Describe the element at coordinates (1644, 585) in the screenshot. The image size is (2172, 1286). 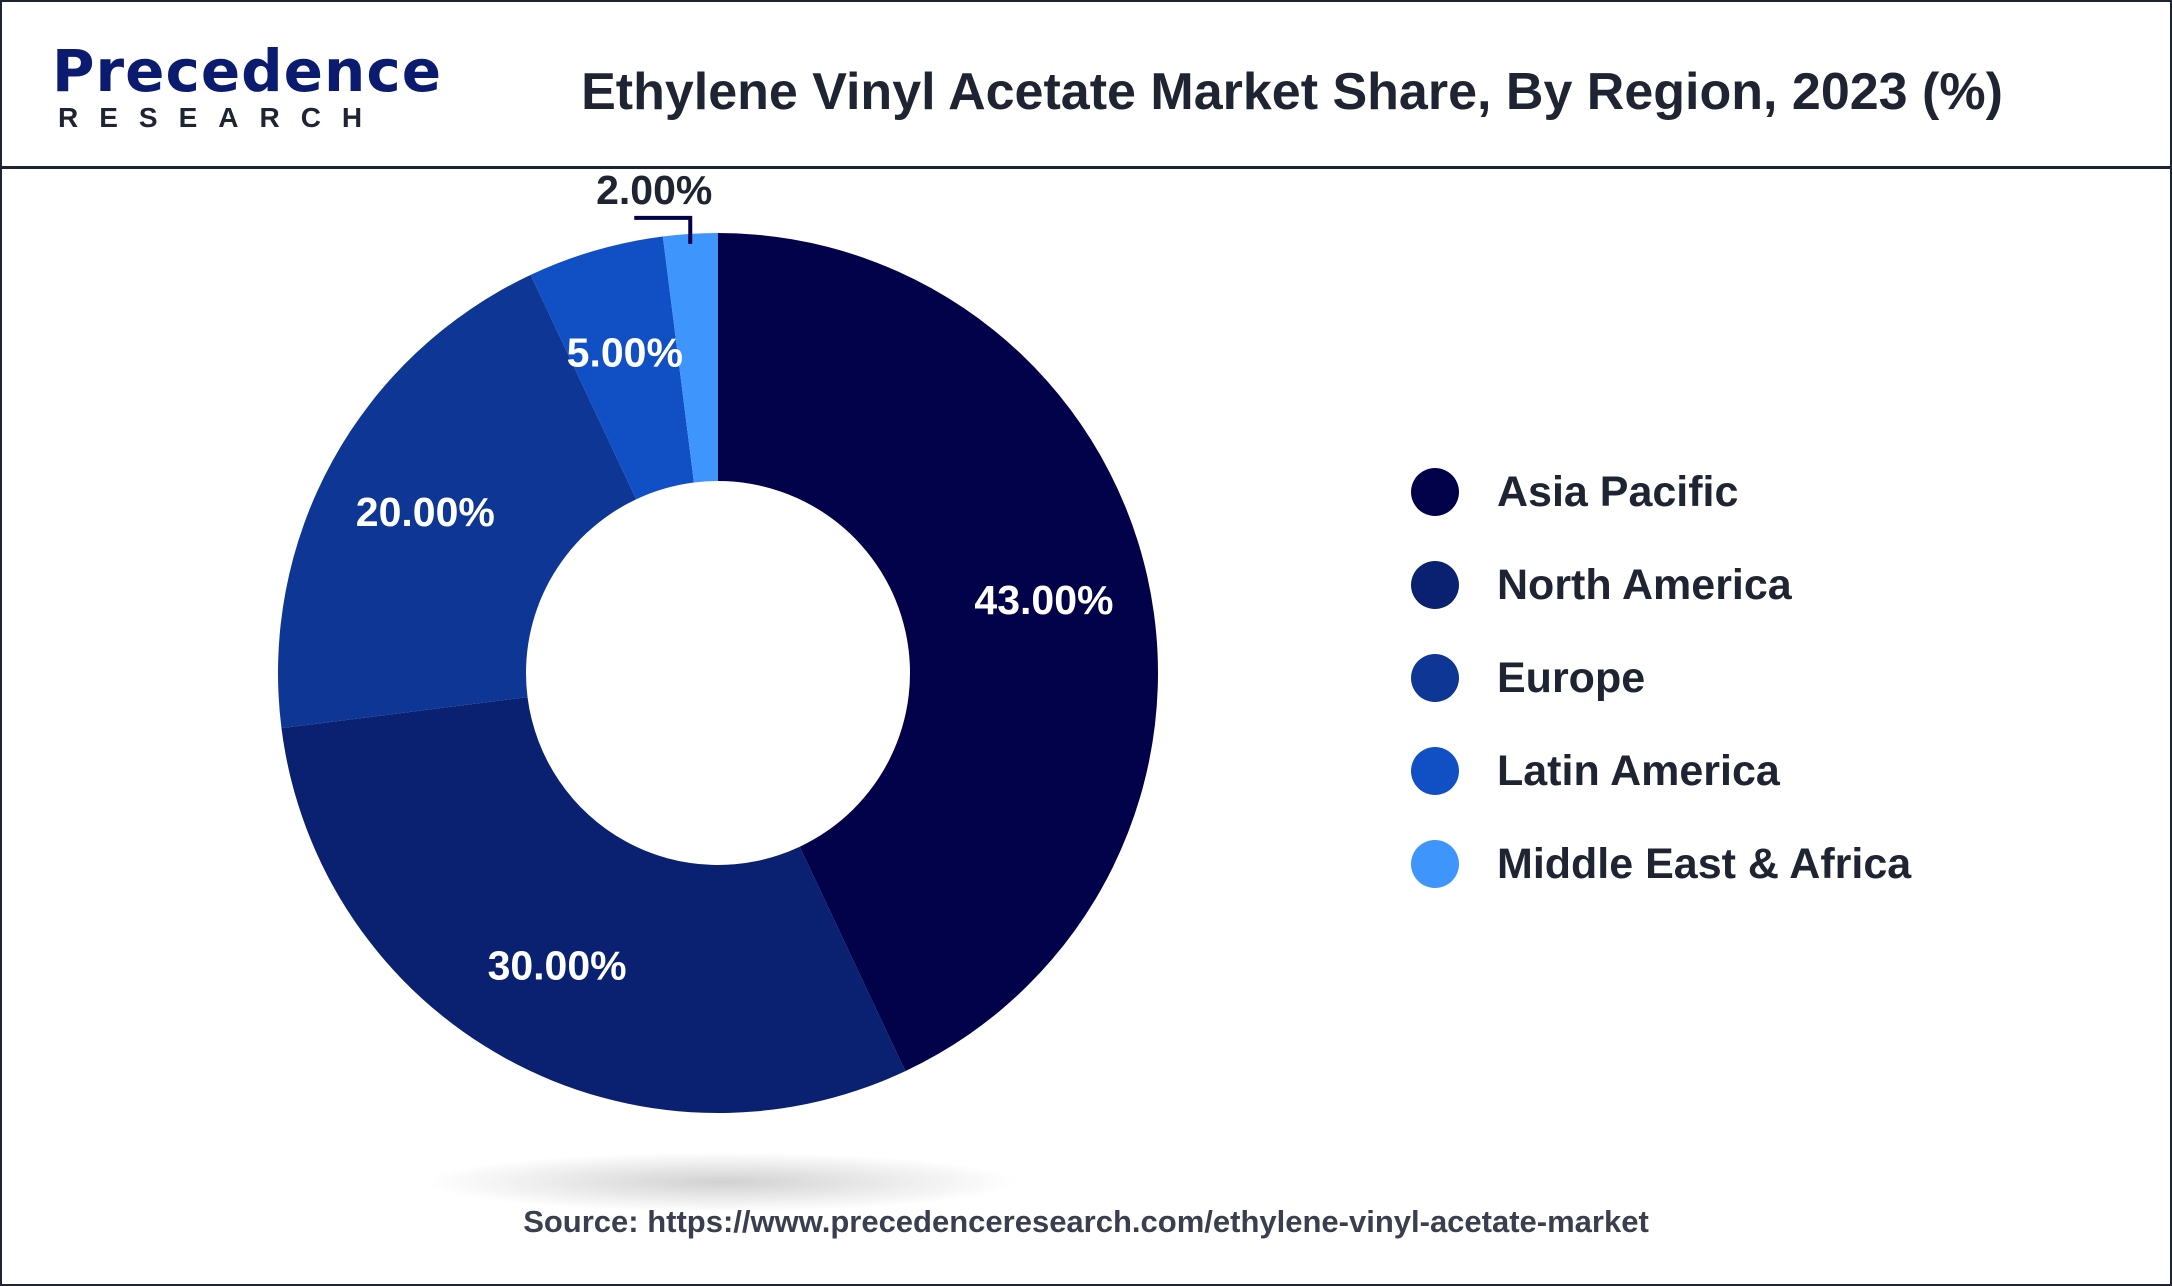
I see `legend-label-north-america: North America` at that location.